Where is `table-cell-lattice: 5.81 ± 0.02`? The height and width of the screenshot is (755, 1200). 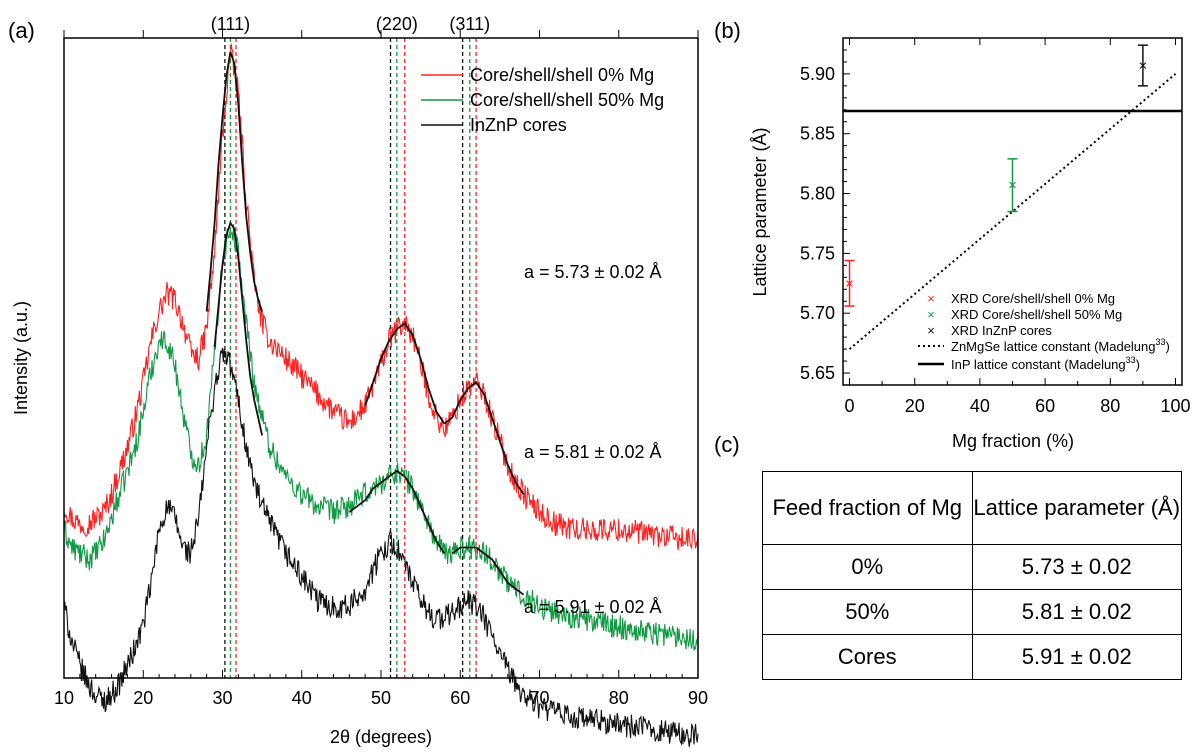
table-cell-lattice: 5.81 ± 0.02 is located at coordinates (1076, 612).